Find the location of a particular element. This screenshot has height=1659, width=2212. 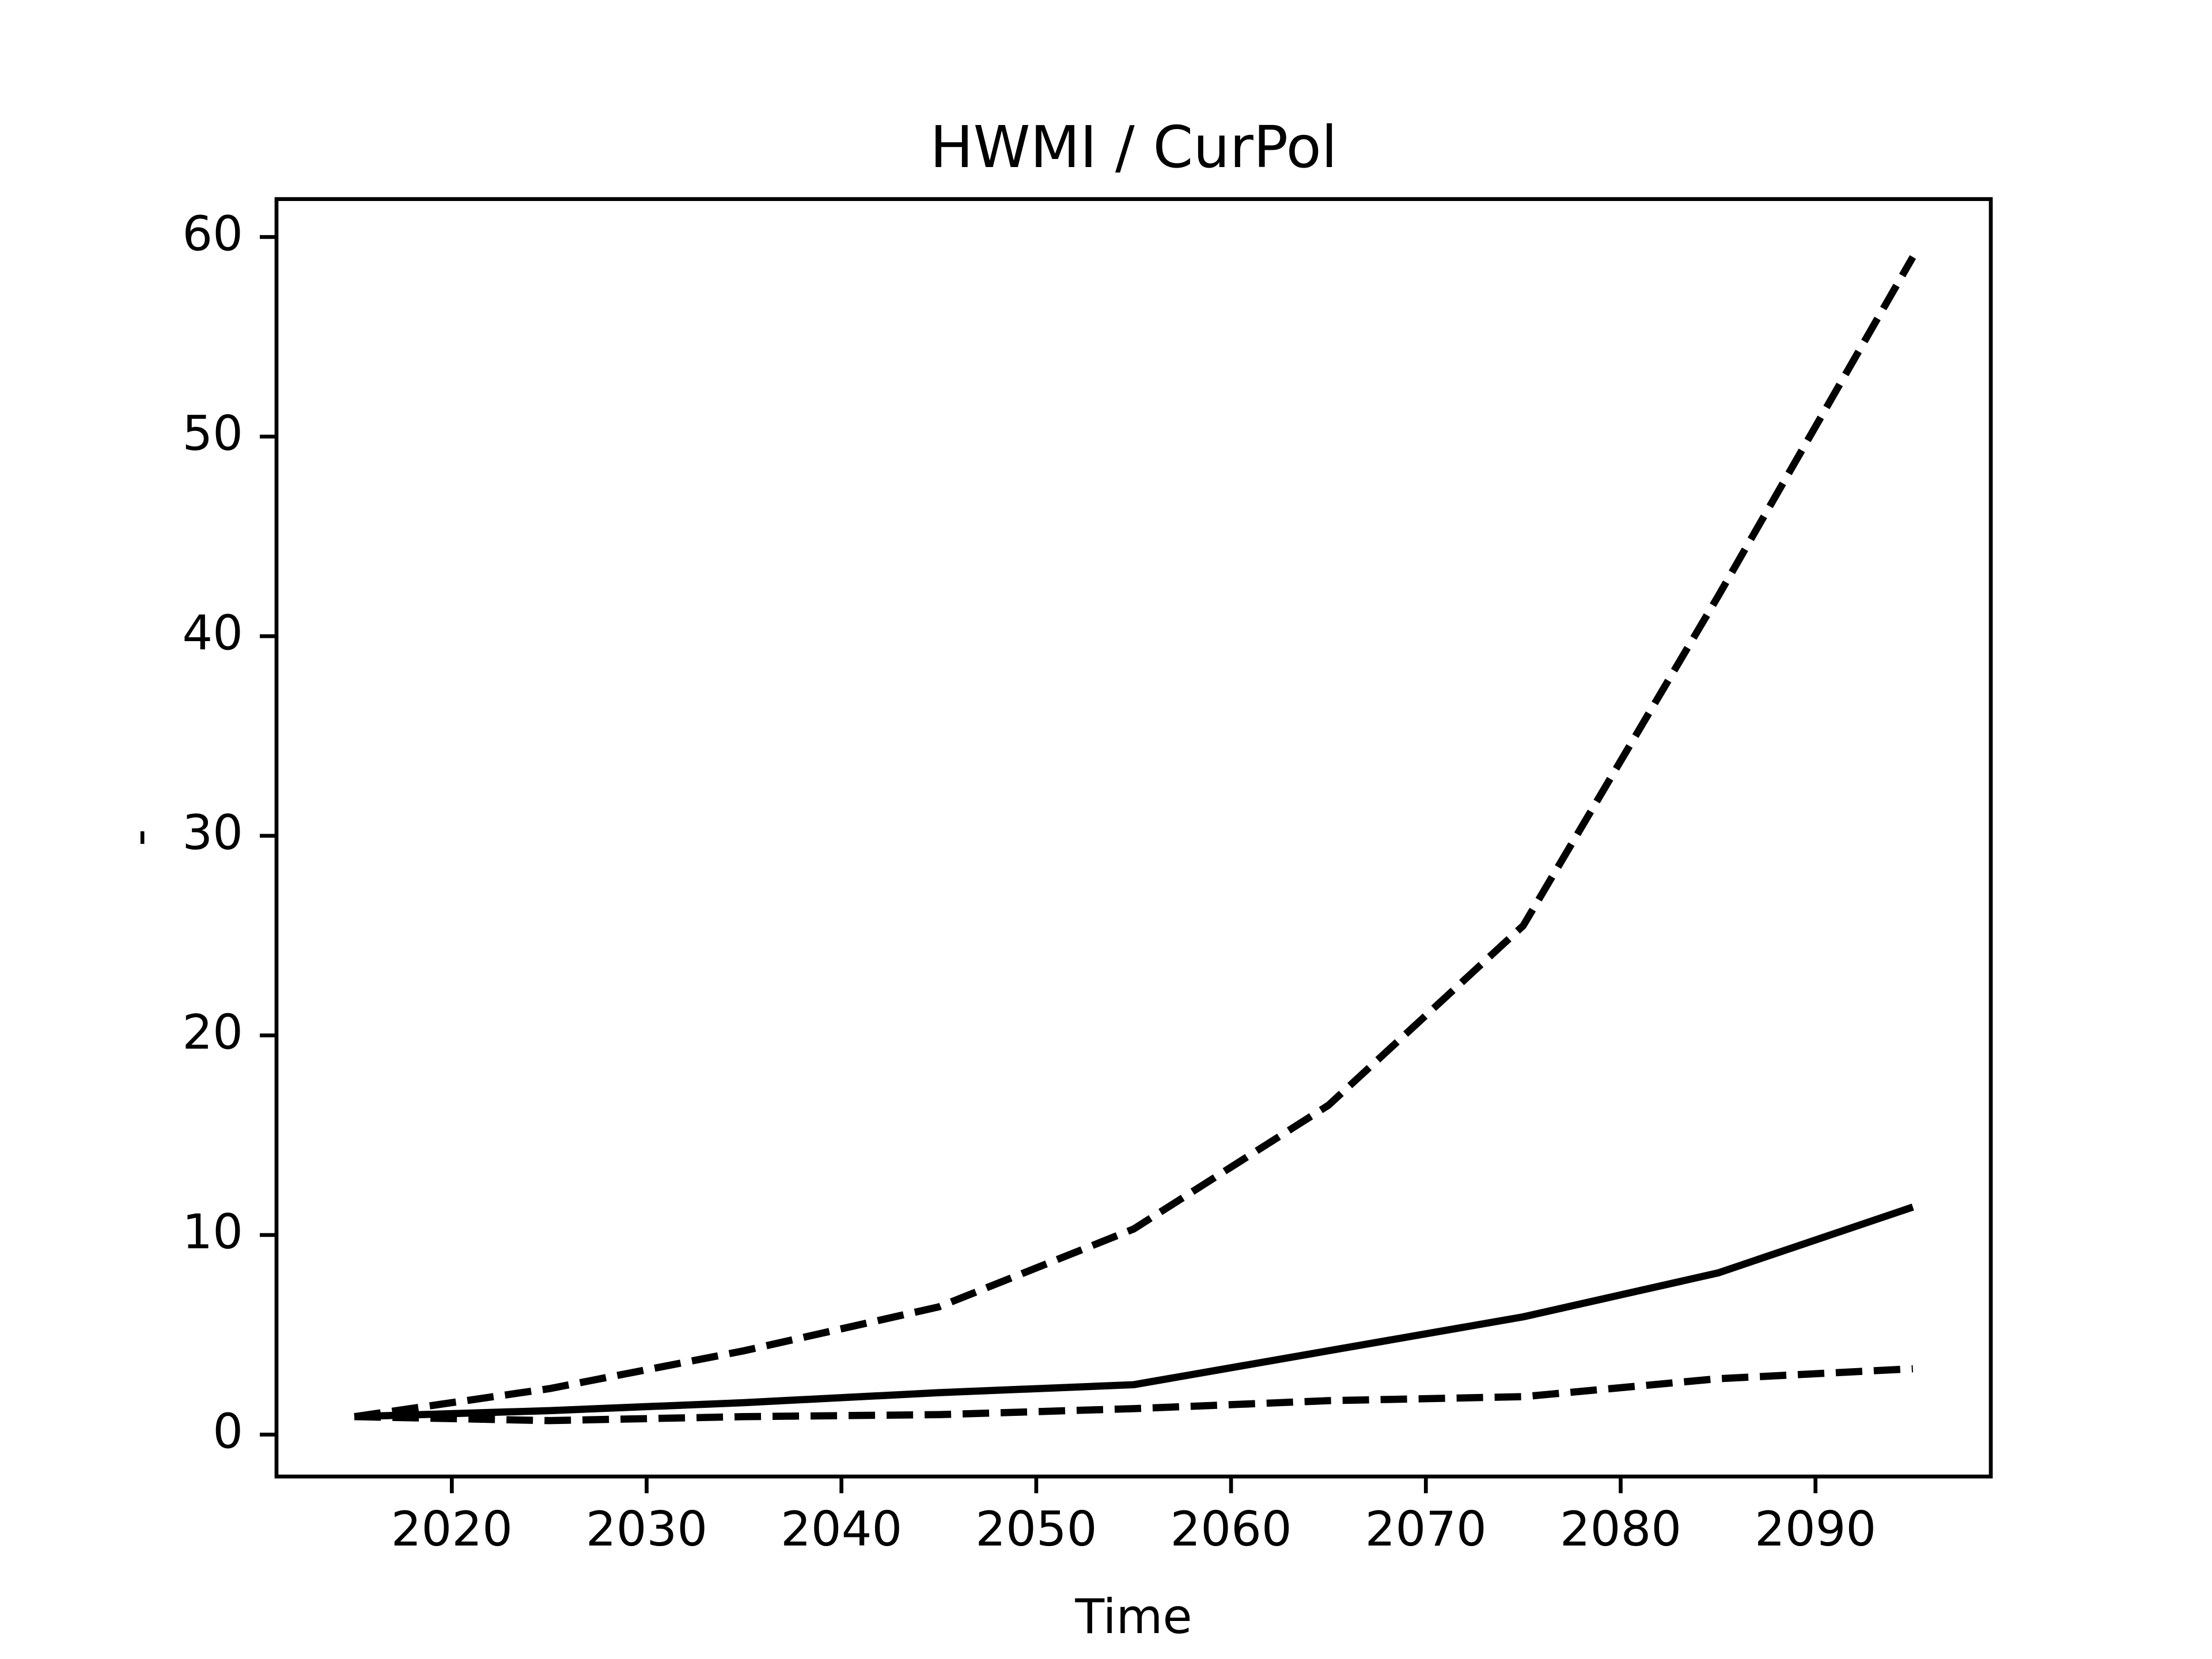

y-tick-label: 10 is located at coordinates (212, 1232).